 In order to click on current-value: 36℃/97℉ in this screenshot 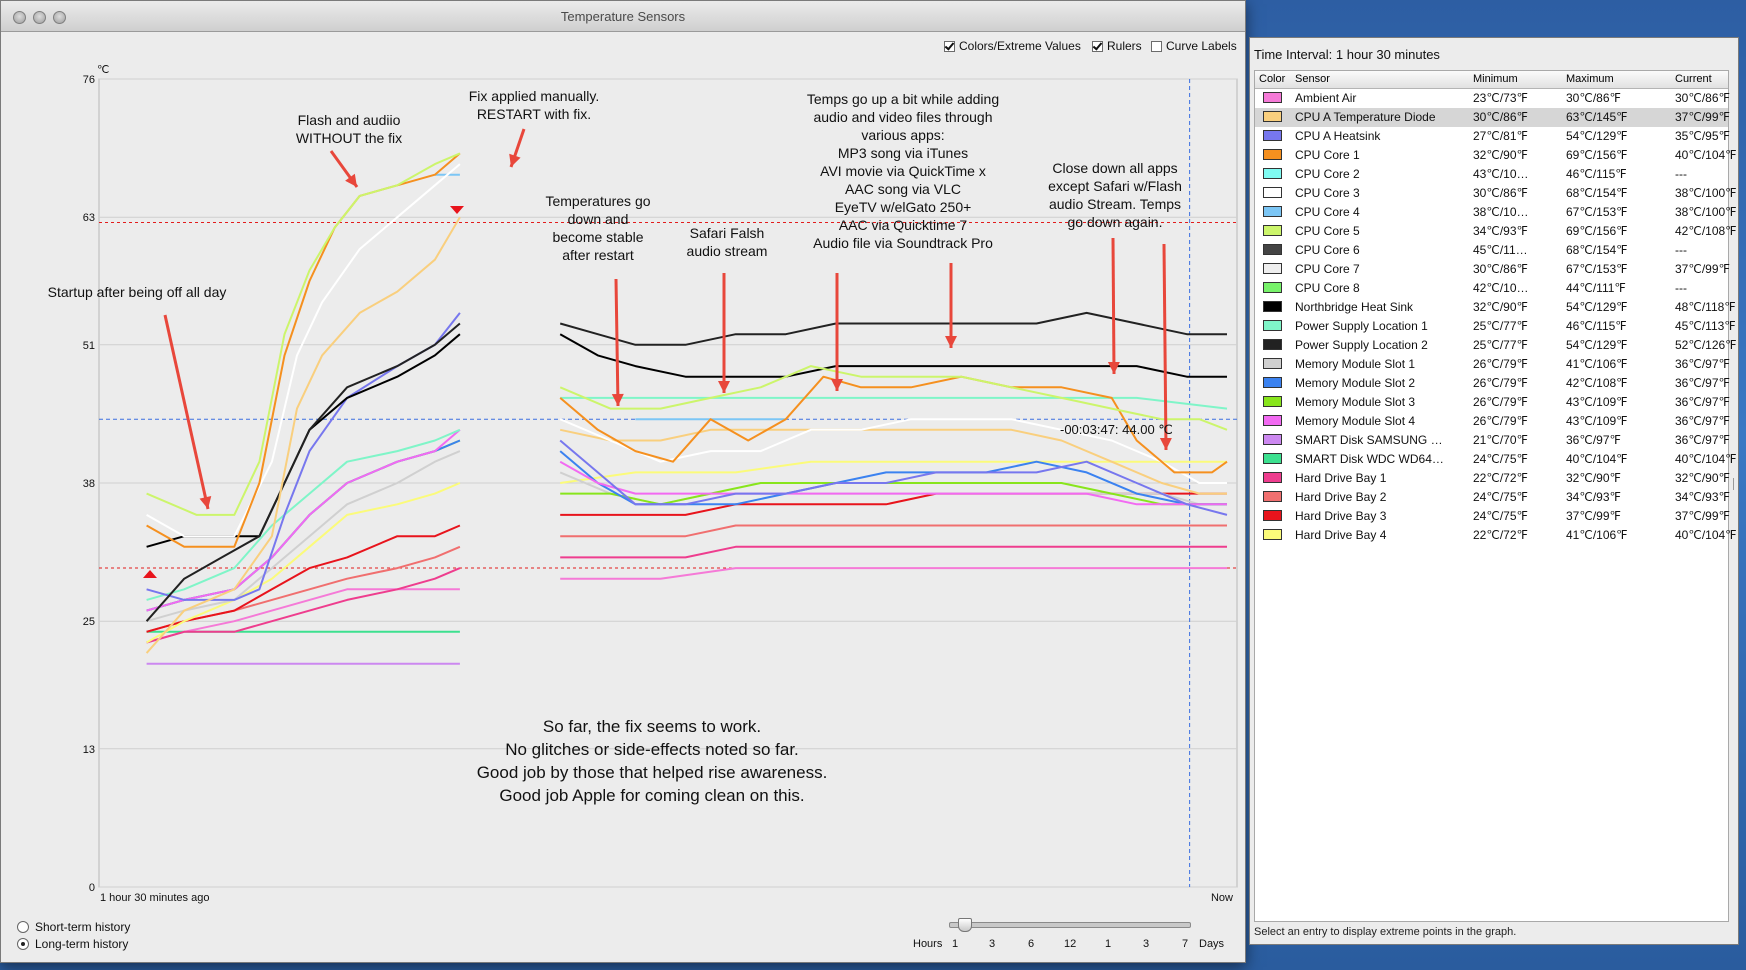, I will do `click(1702, 421)`.